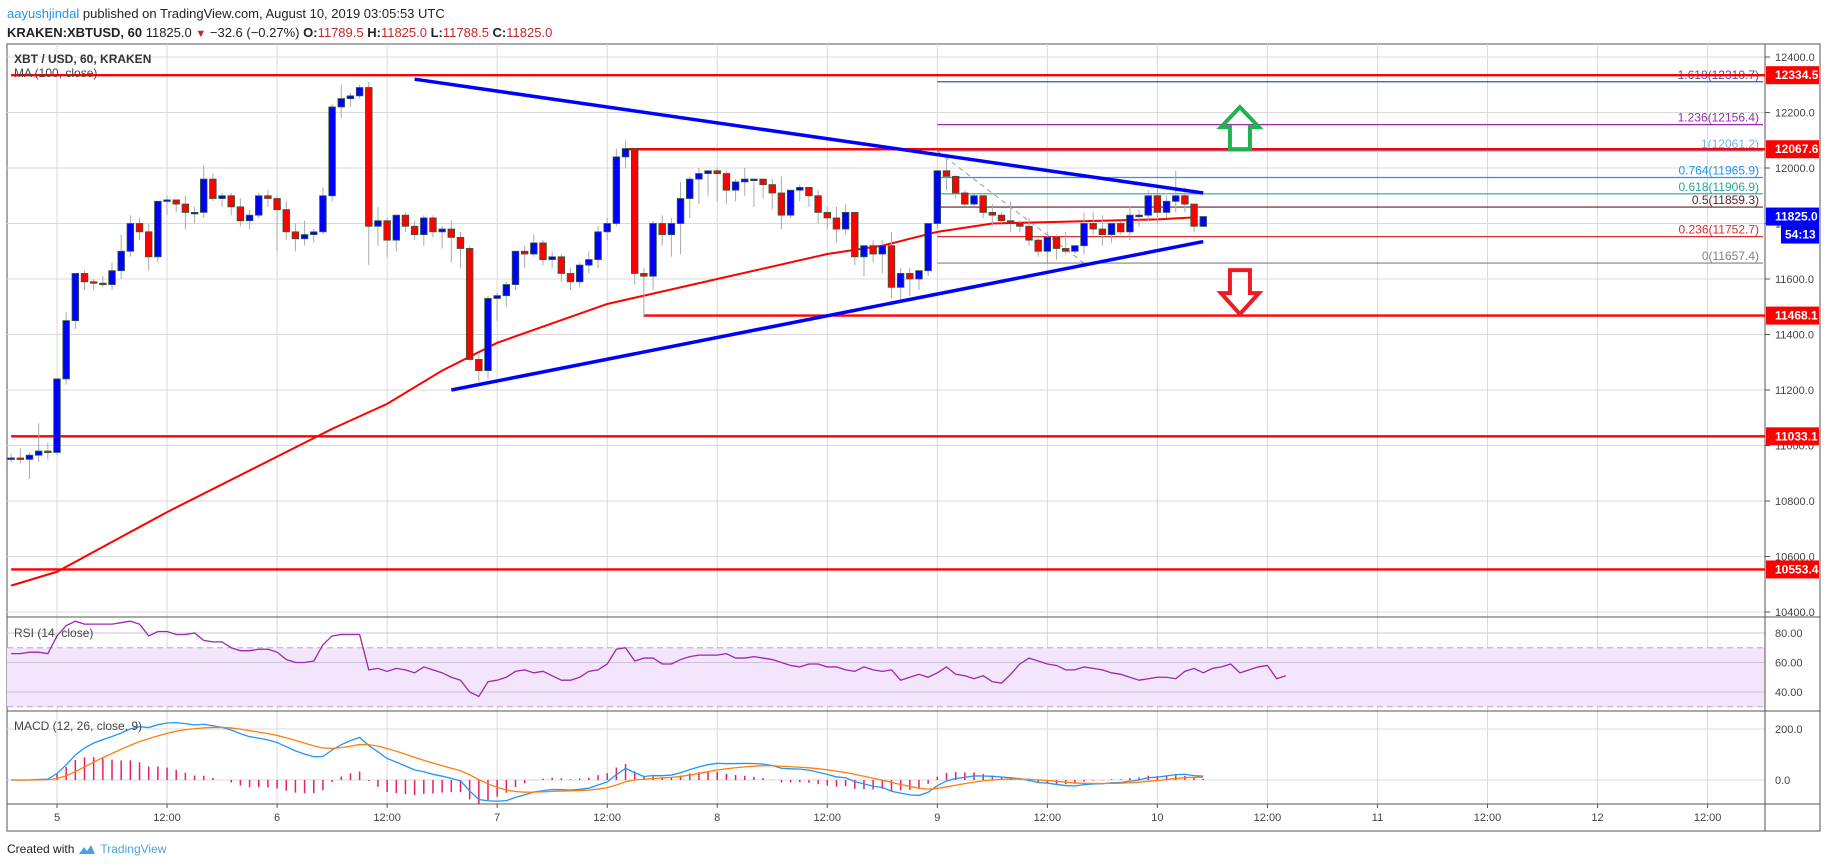 The width and height of the screenshot is (1828, 868). Describe the element at coordinates (1794, 280) in the screenshot. I see `y-axis-label: 11600.0` at that location.